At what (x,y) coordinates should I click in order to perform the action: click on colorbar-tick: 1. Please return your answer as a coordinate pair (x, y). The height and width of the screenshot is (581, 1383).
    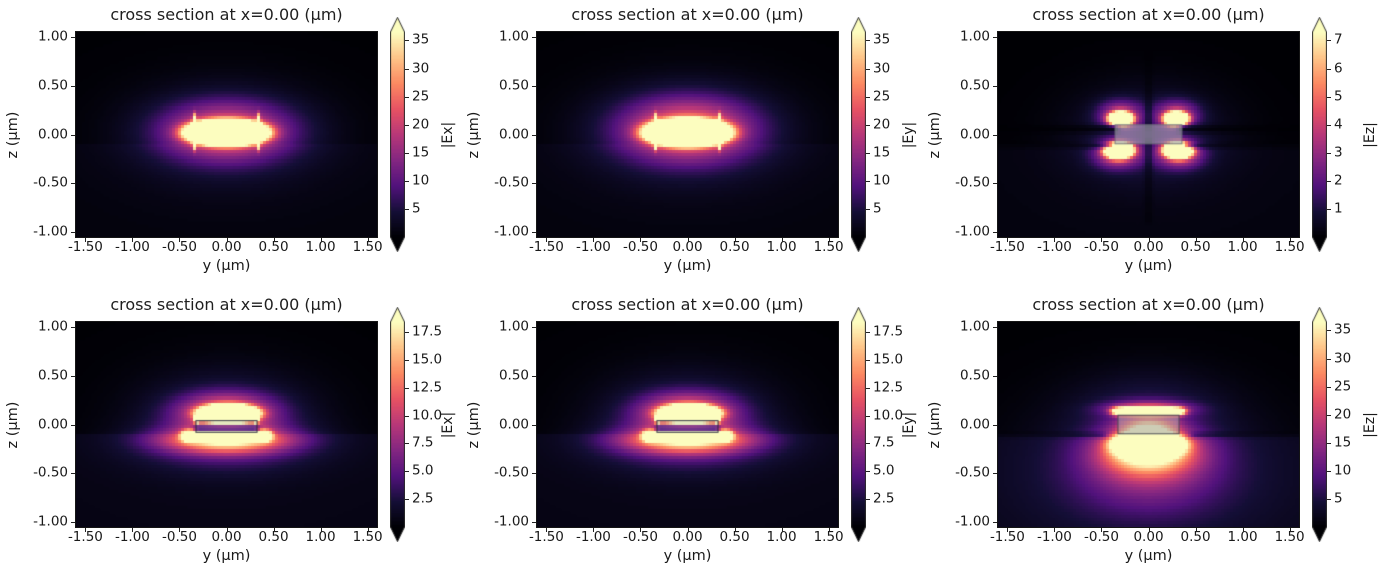
    Looking at the image, I should click on (1338, 208).